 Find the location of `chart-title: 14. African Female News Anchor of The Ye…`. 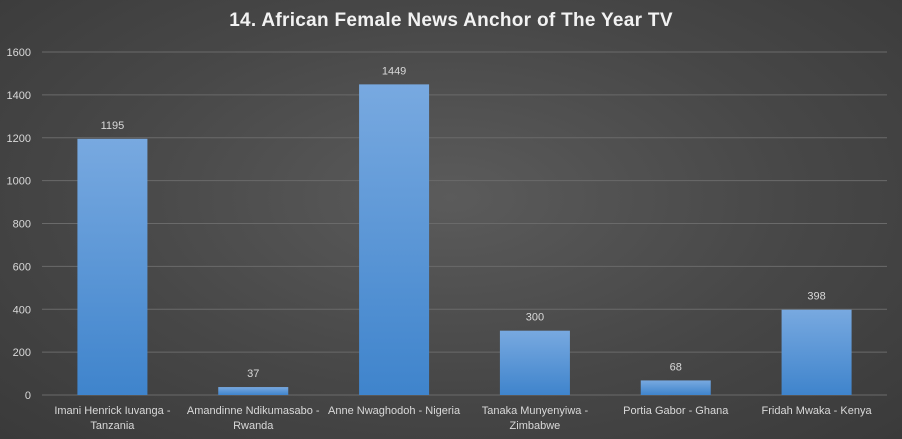

chart-title: 14. African Female News Anchor of The Ye… is located at coordinates (451, 20).